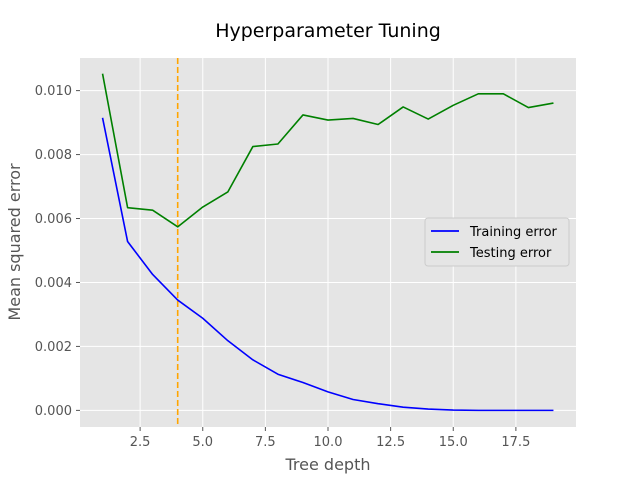 This screenshot has width=640, height=480. I want to click on legend-box, so click(497, 242).